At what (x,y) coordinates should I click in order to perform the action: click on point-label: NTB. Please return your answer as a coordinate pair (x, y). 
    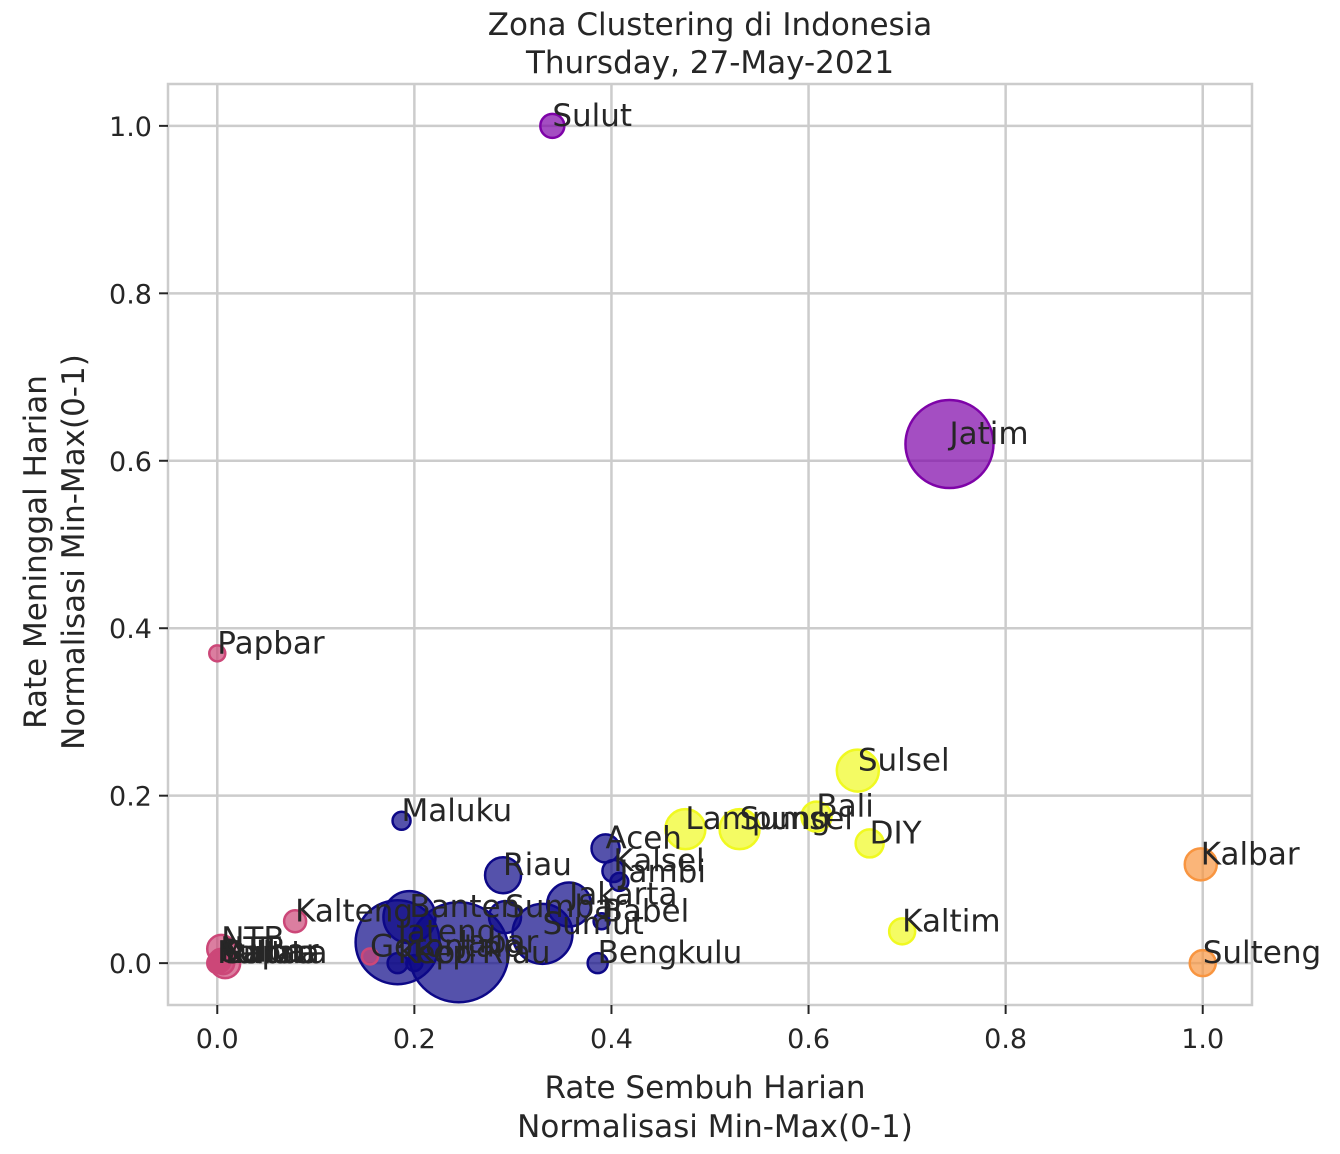
    Looking at the image, I should click on (252, 939).